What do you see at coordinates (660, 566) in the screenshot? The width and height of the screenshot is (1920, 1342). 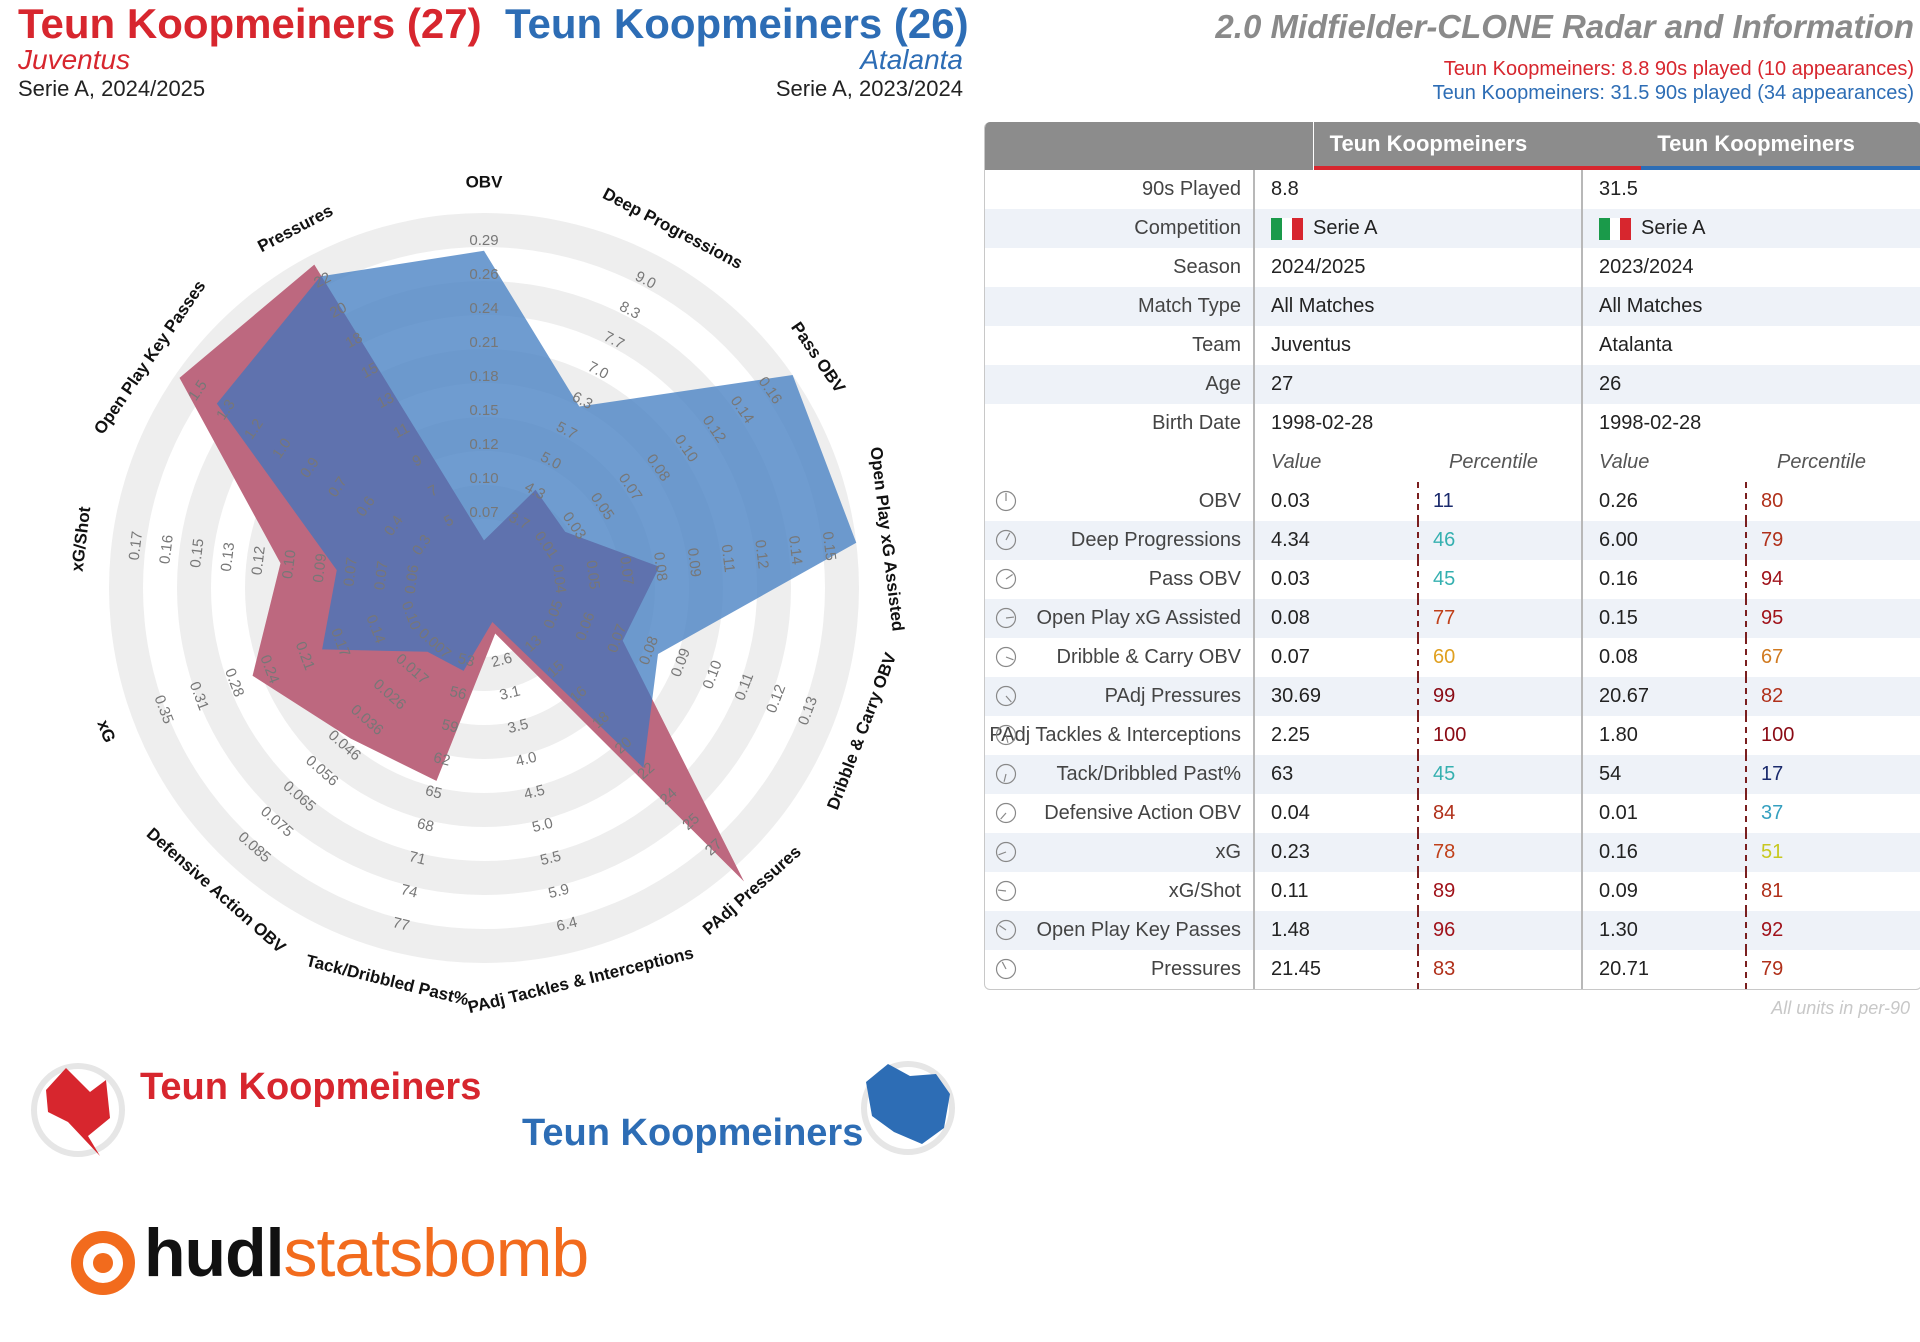 I see `radar-tick-label: 0.08` at bounding box center [660, 566].